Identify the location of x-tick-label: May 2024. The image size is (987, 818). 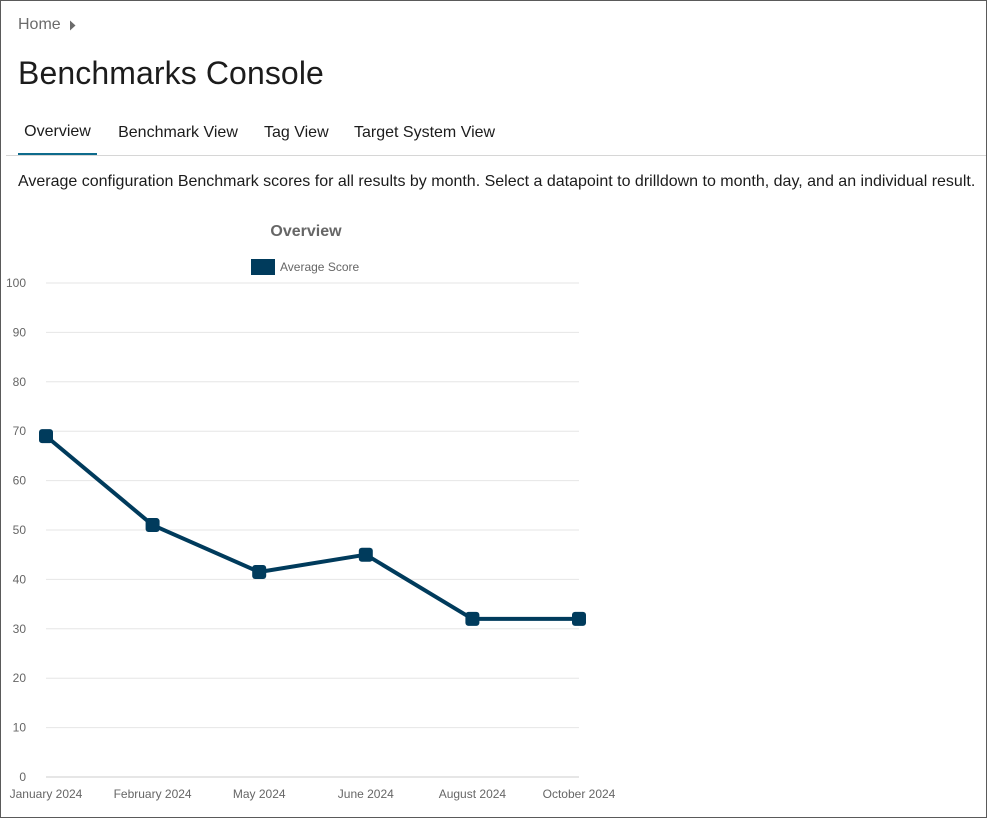
(259, 794).